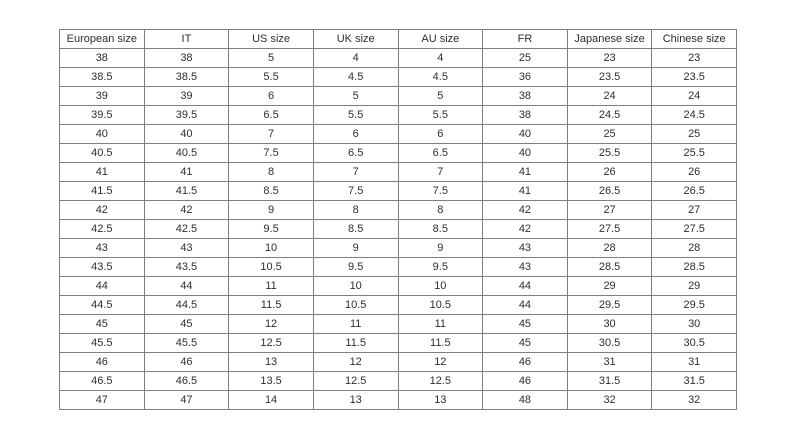 The image size is (794, 444). Describe the element at coordinates (694, 381) in the screenshot. I see `table-cell: 31.5` at that location.